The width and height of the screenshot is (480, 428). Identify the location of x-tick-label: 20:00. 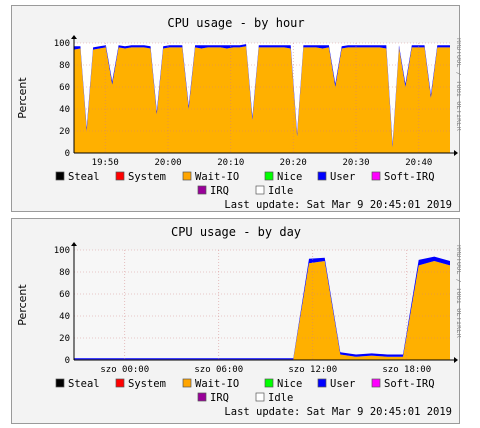
(167, 163).